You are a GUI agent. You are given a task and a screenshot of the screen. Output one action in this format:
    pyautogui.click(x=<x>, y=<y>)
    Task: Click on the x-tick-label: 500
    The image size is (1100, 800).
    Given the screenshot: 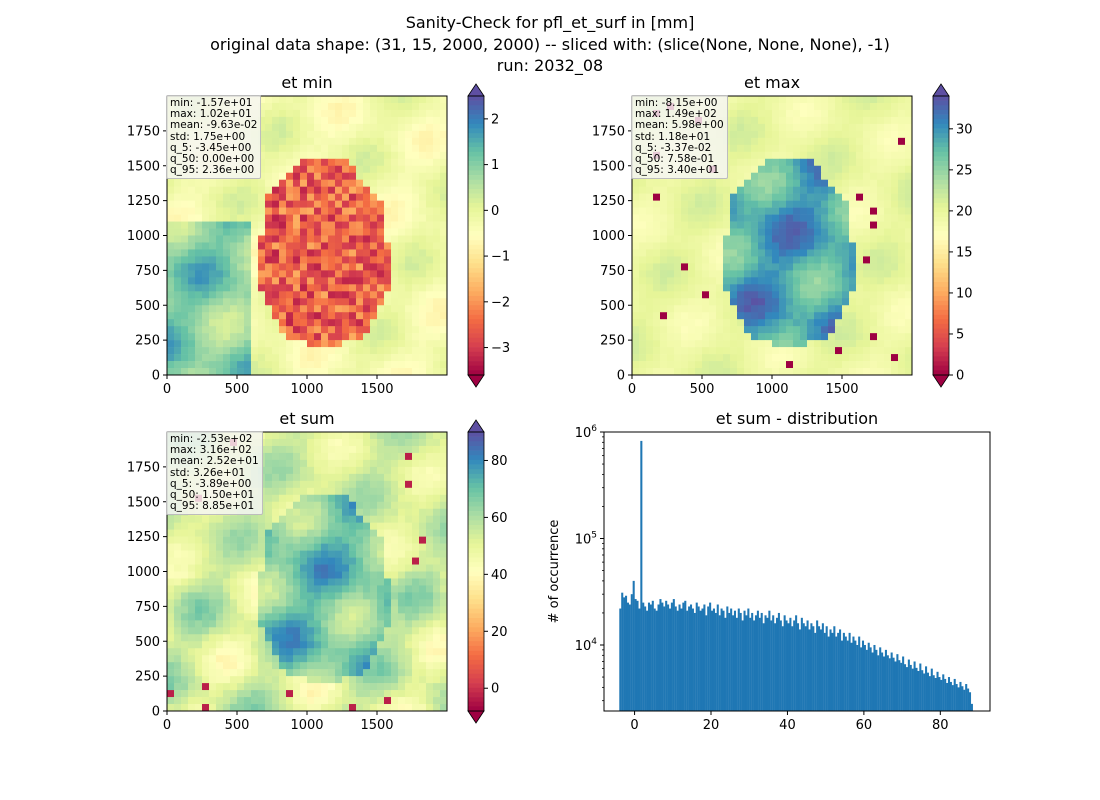 What is the action you would take?
    pyautogui.click(x=702, y=389)
    